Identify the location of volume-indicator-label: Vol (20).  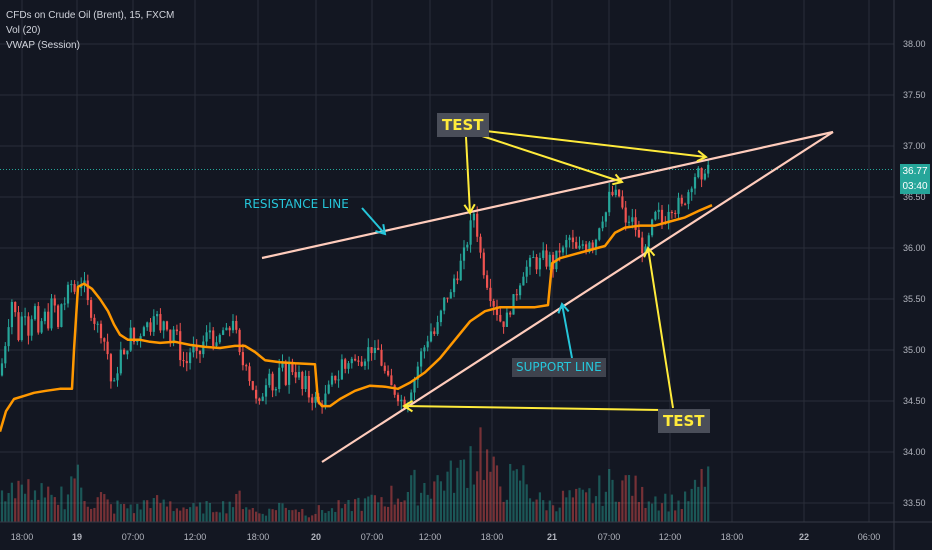
(23, 30).